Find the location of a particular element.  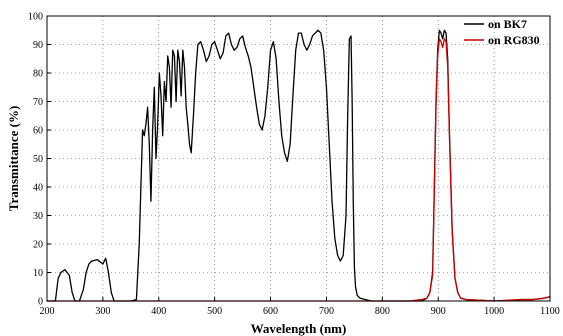

x-tick-label: 800 is located at coordinates (382, 311).